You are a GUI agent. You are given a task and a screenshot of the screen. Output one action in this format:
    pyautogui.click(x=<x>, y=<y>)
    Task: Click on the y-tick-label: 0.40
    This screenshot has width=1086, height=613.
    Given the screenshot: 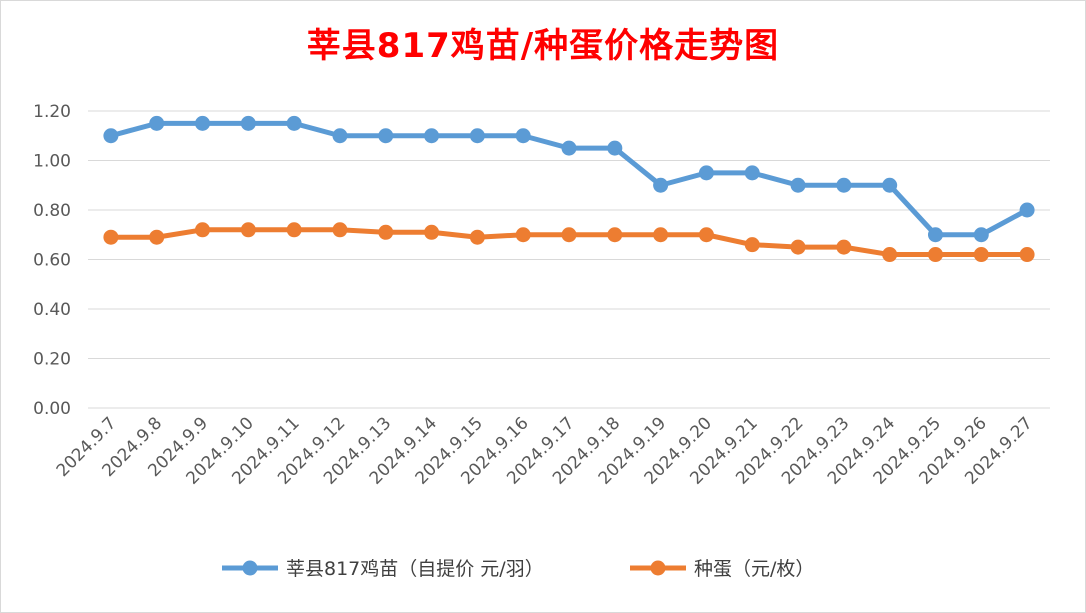 What is the action you would take?
    pyautogui.click(x=52, y=310)
    